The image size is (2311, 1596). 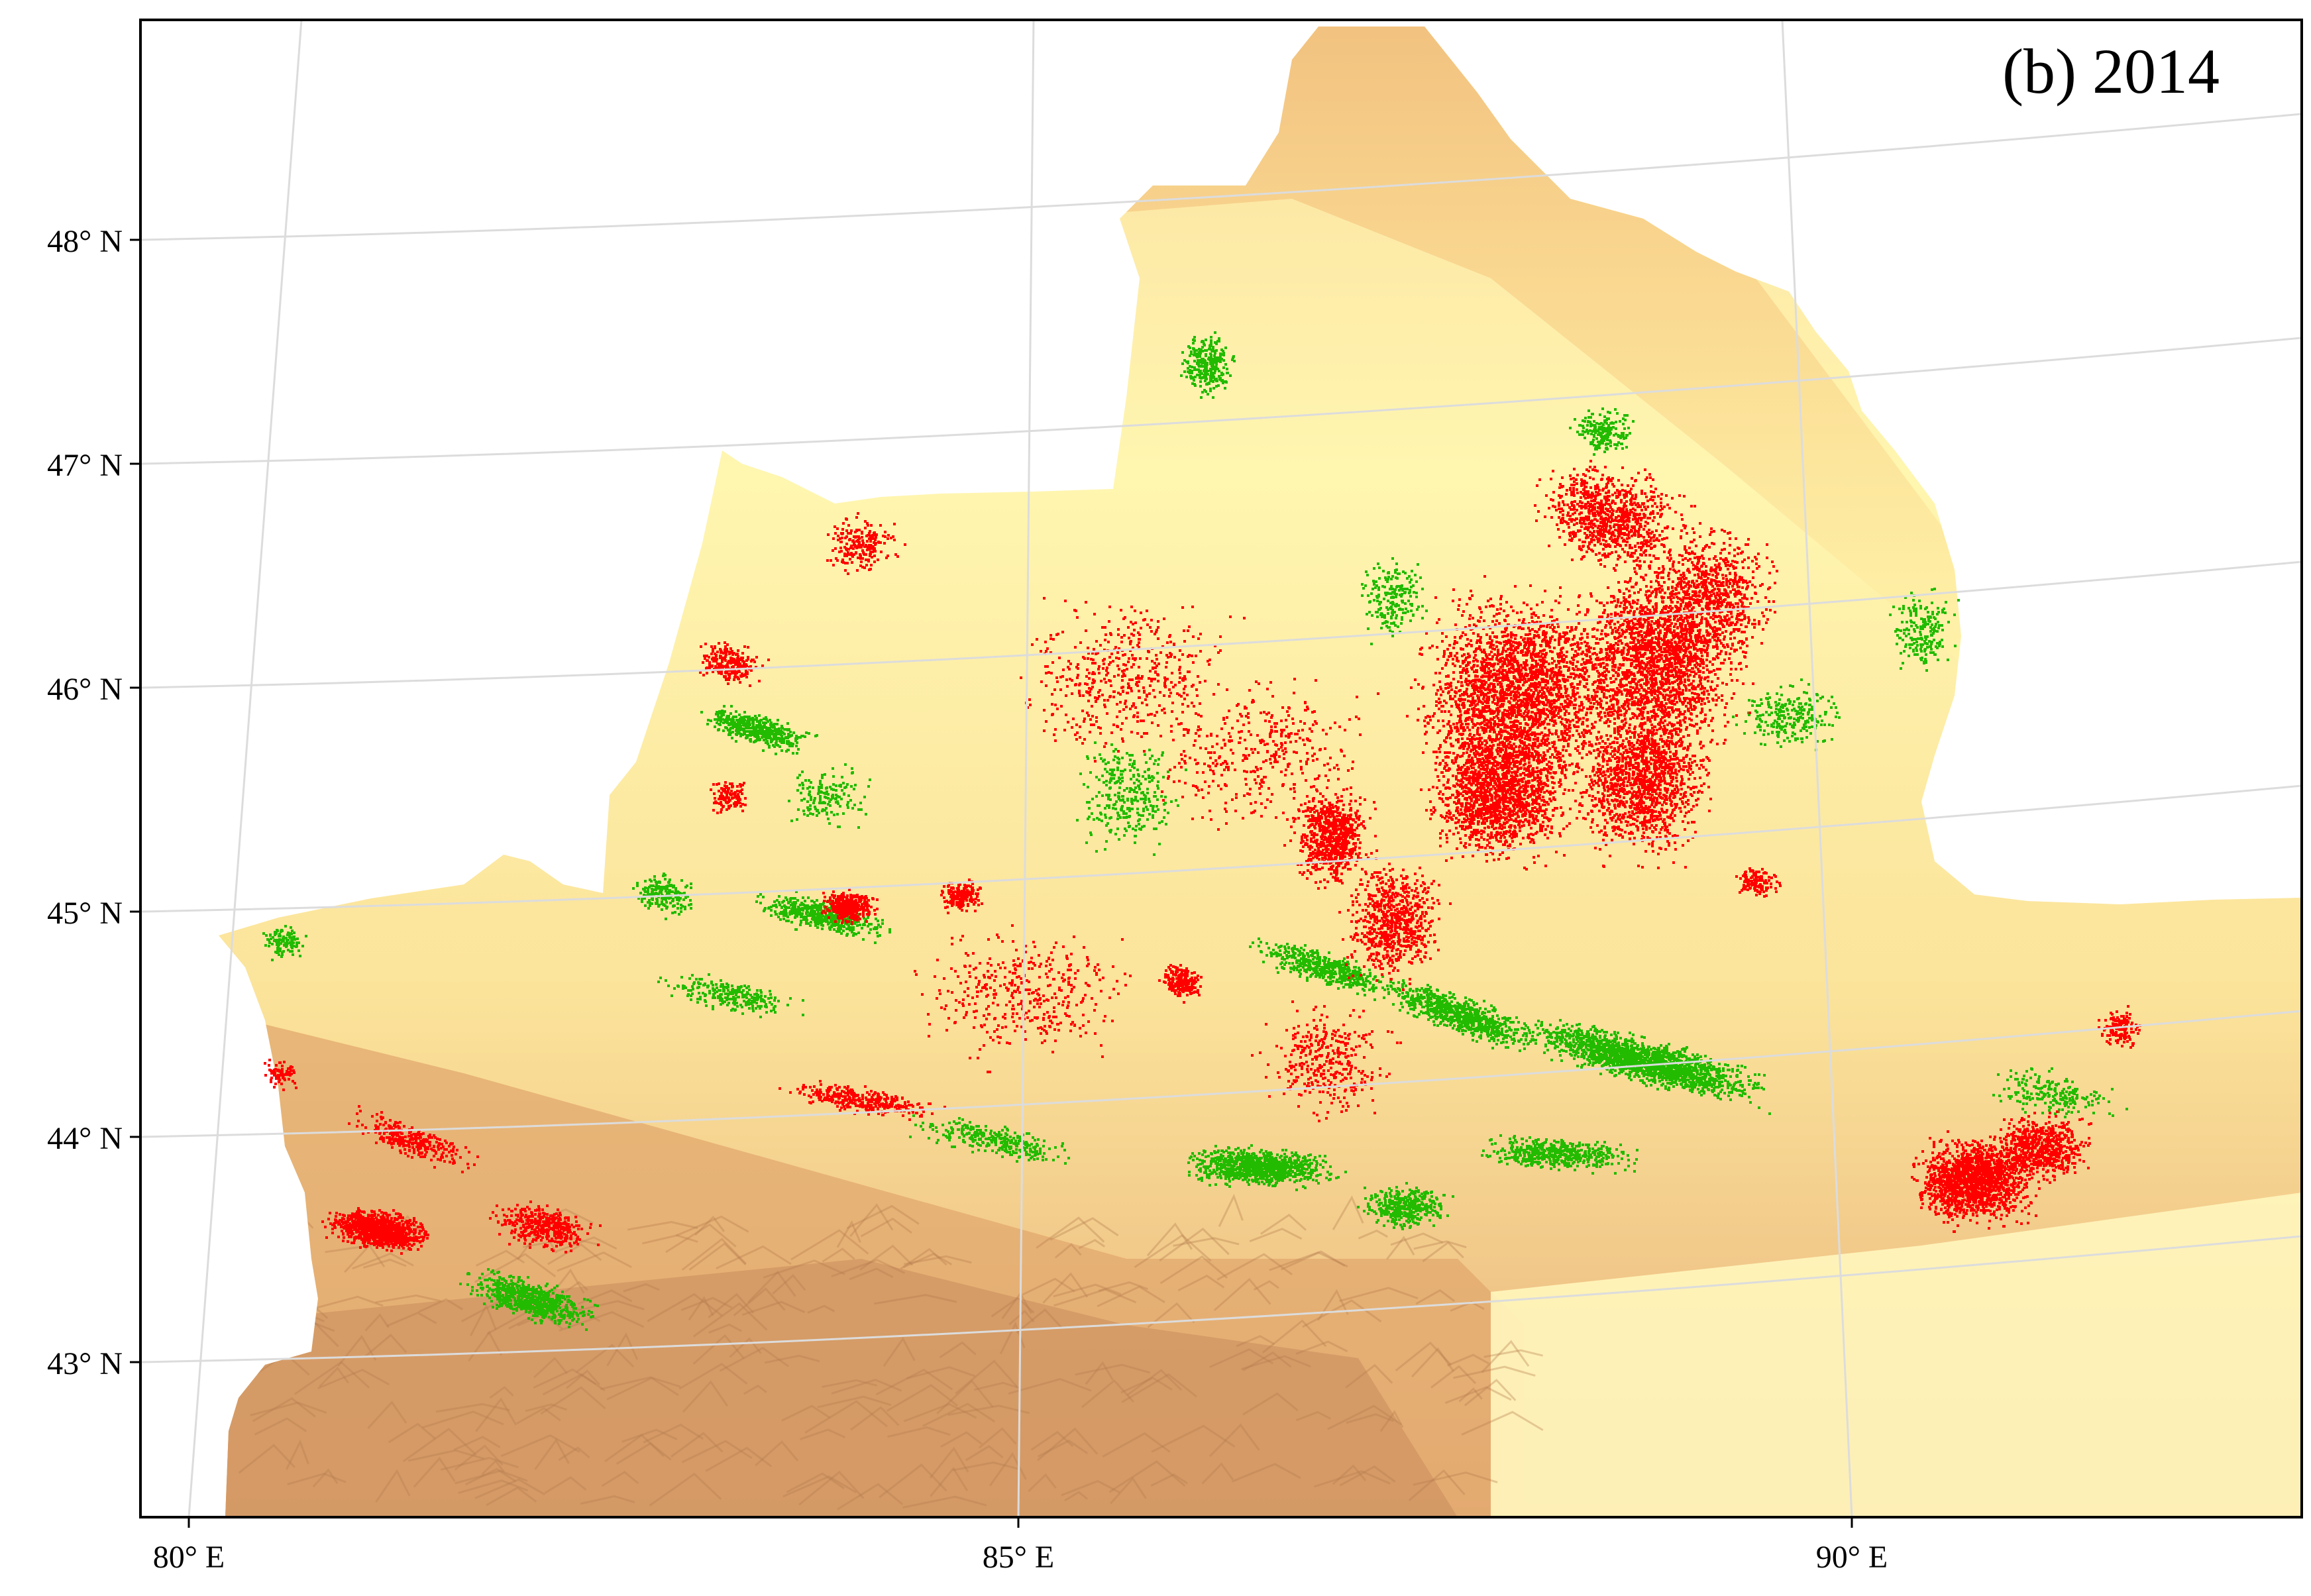 I want to click on lat-label-45: 45° N, so click(x=85, y=913).